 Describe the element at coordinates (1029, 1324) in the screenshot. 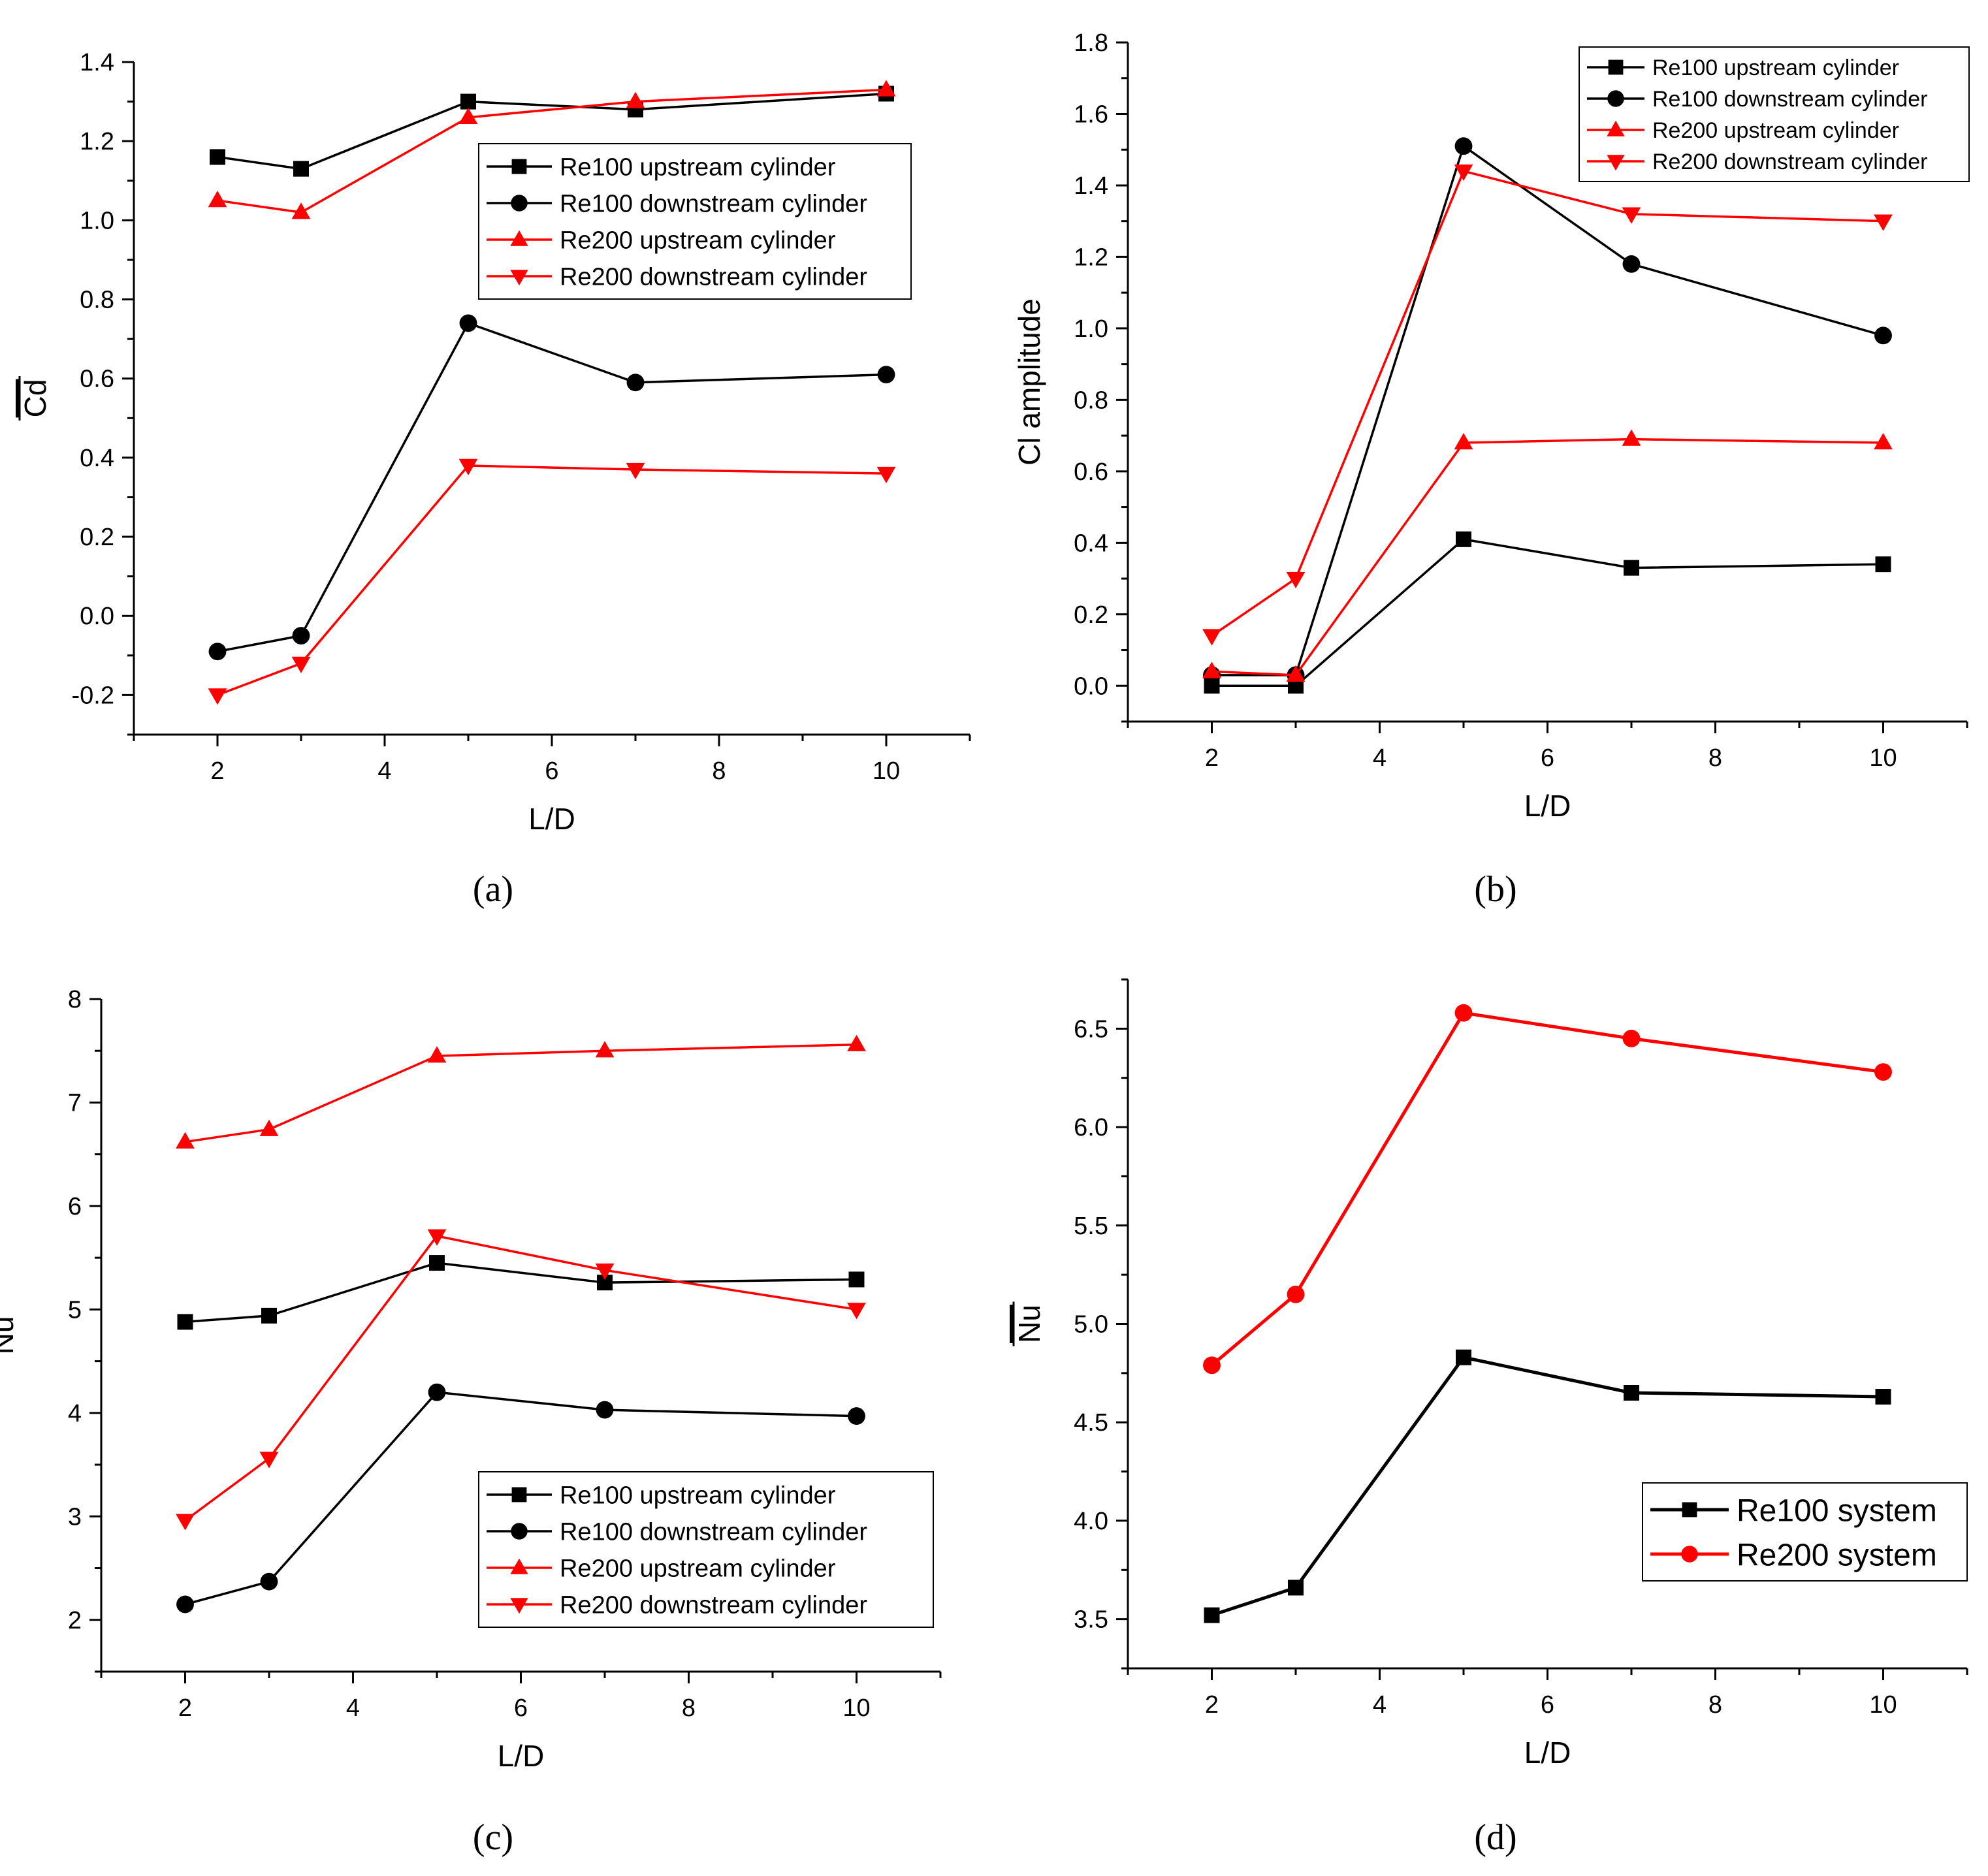

I see `y-axis-label: Nu` at that location.